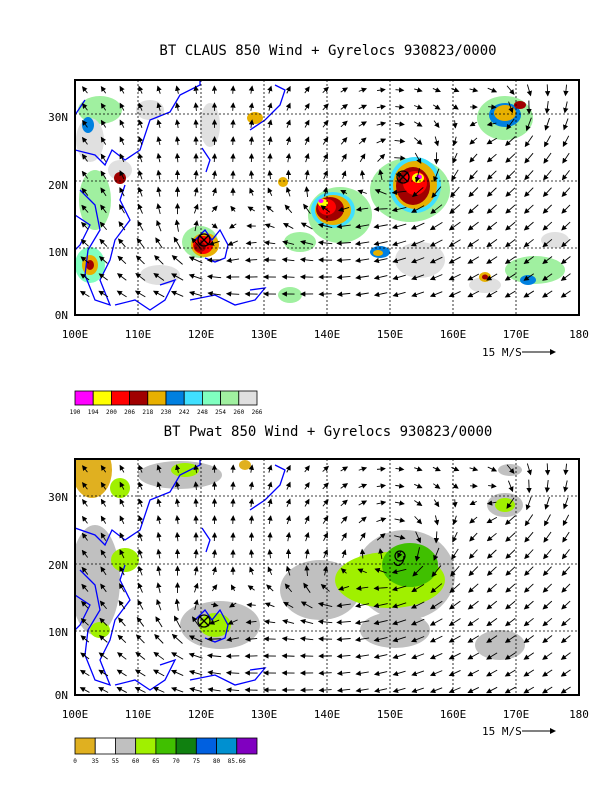 This screenshot has height=792, width=612. What do you see at coordinates (328, 432) in the screenshot?
I see `panel-pwat-title: BT Pwat 850 Wind + Gyrelocs 930823/0000` at bounding box center [328, 432].